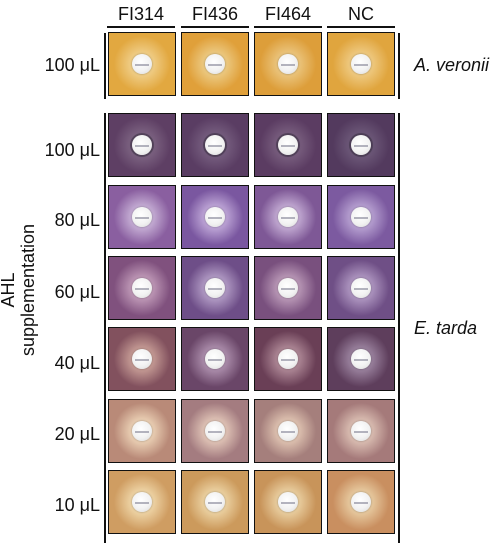  What do you see at coordinates (288, 14) in the screenshot?
I see `column-header-fi464: FI464` at bounding box center [288, 14].